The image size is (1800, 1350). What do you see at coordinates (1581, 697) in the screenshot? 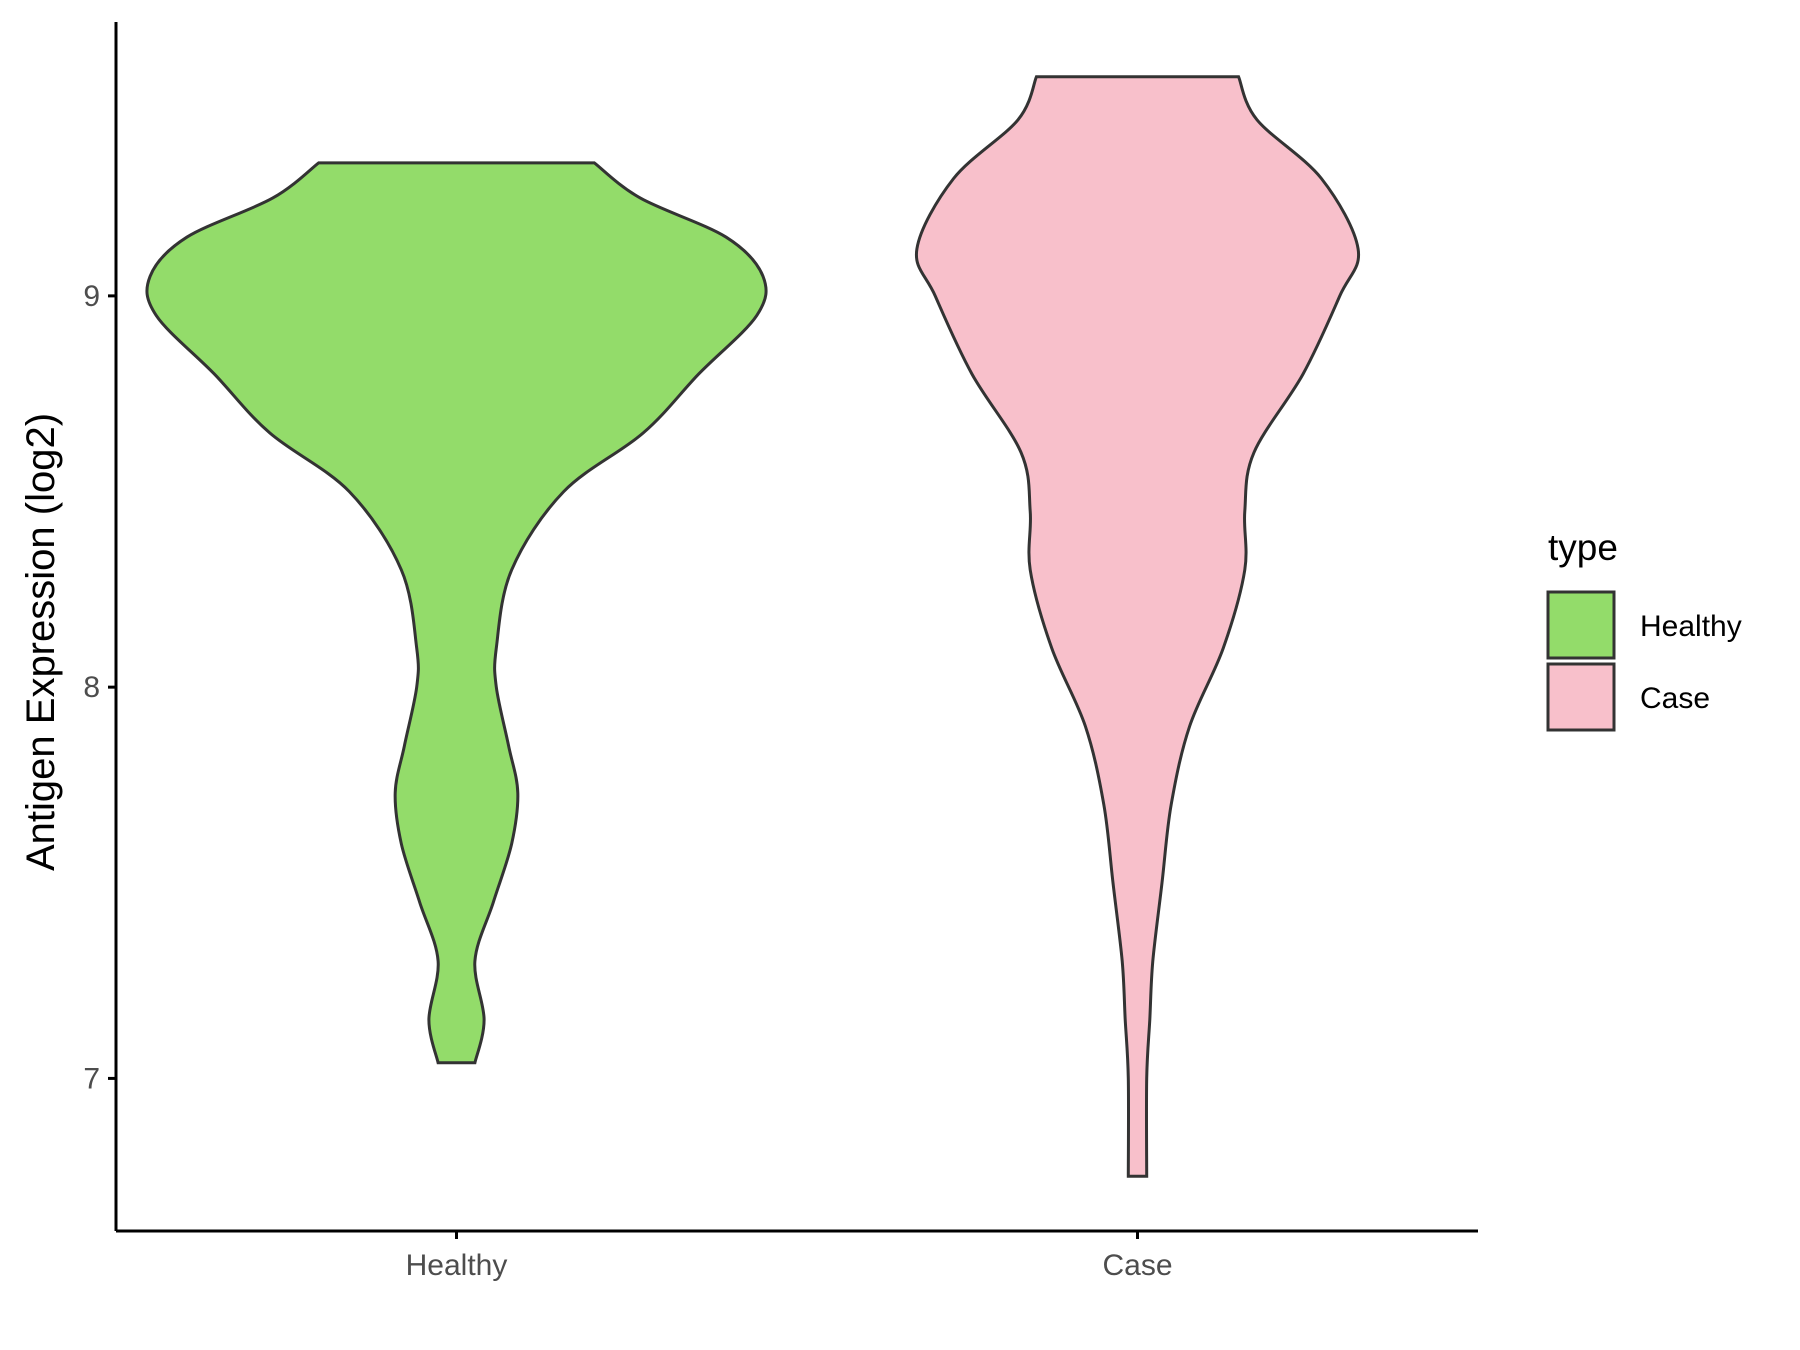
I see `legend-swatch-case` at bounding box center [1581, 697].